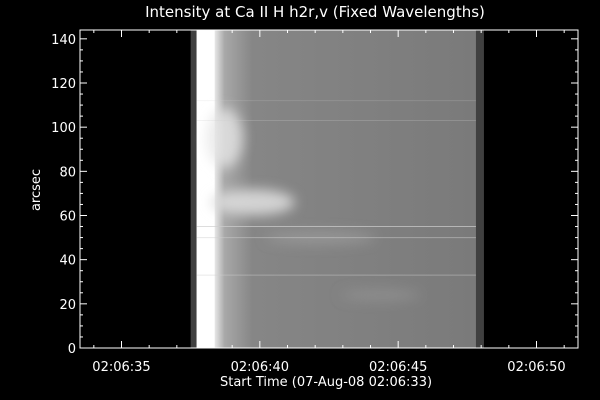  Describe the element at coordinates (63, 40) in the screenshot. I see `y-tick-label: 140` at that location.